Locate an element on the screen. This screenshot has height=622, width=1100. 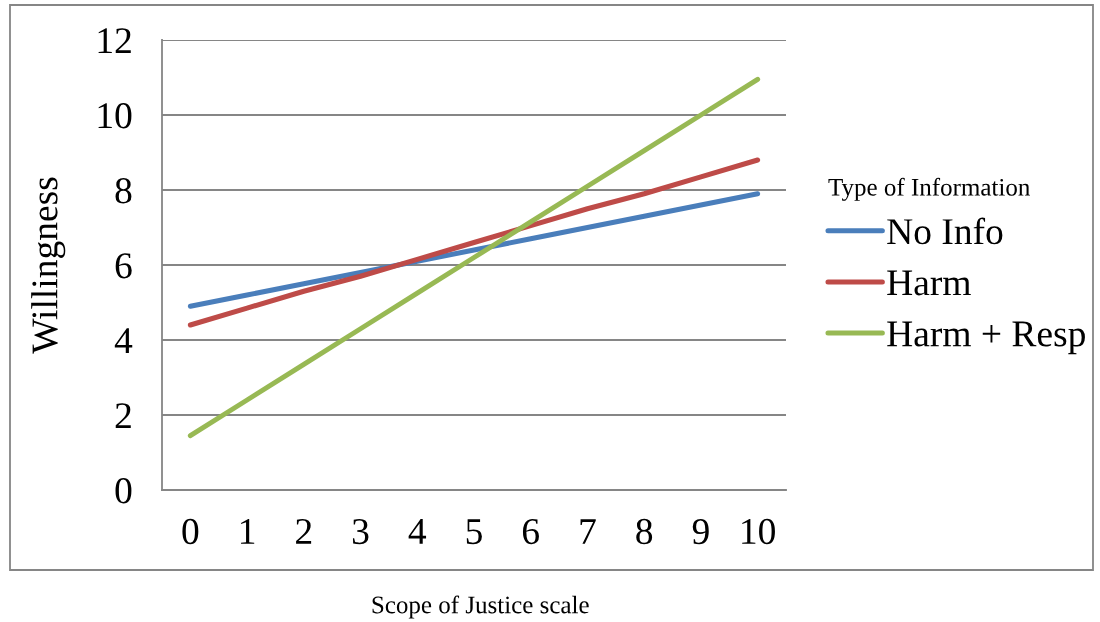
y-axis-title: Willingness is located at coordinates (48, 265).